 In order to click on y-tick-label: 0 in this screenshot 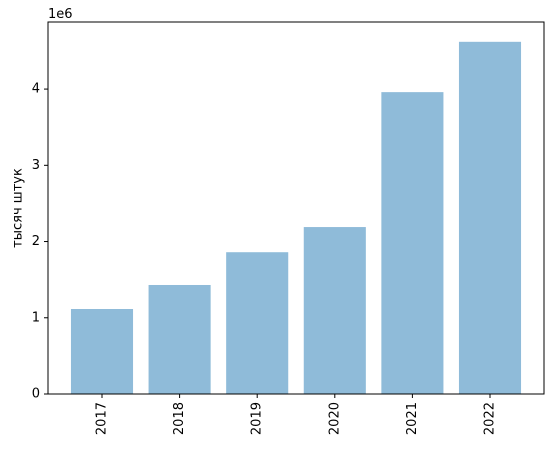, I will do `click(36, 394)`.